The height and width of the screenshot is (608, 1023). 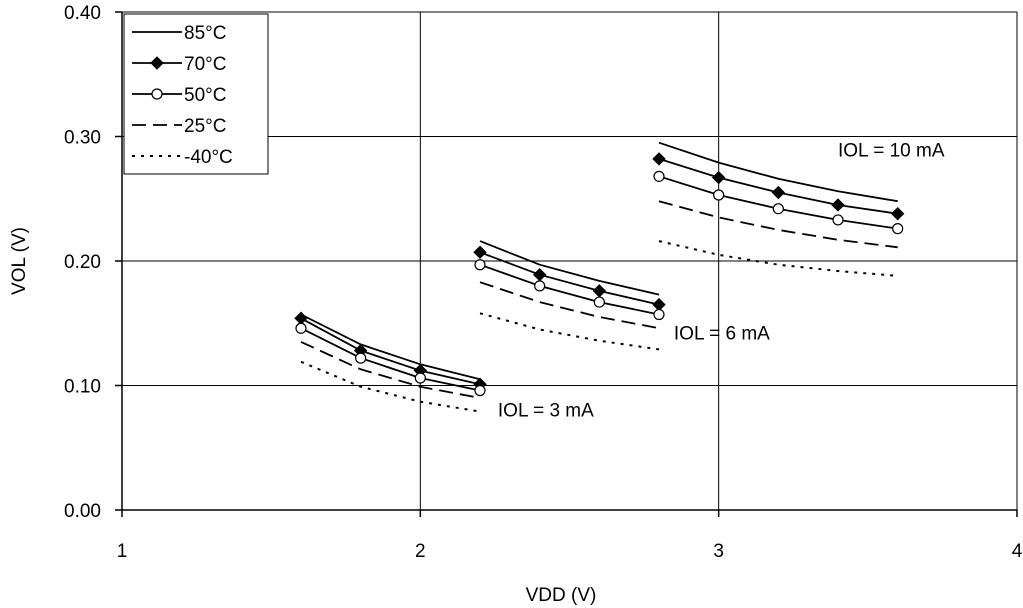 I want to click on x-tick-label: 2, so click(x=420, y=551).